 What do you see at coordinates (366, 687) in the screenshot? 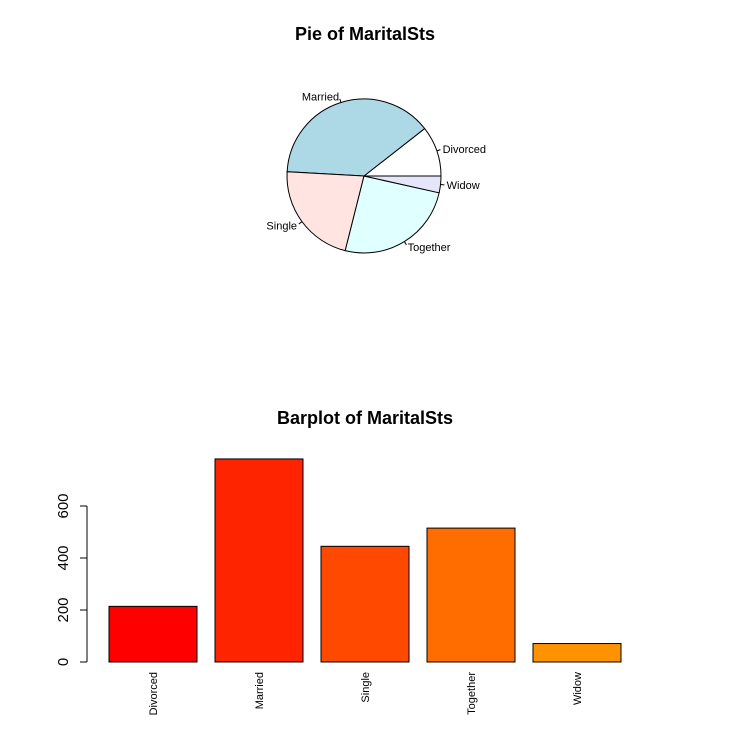
I see `bar-label-single: Single` at bounding box center [366, 687].